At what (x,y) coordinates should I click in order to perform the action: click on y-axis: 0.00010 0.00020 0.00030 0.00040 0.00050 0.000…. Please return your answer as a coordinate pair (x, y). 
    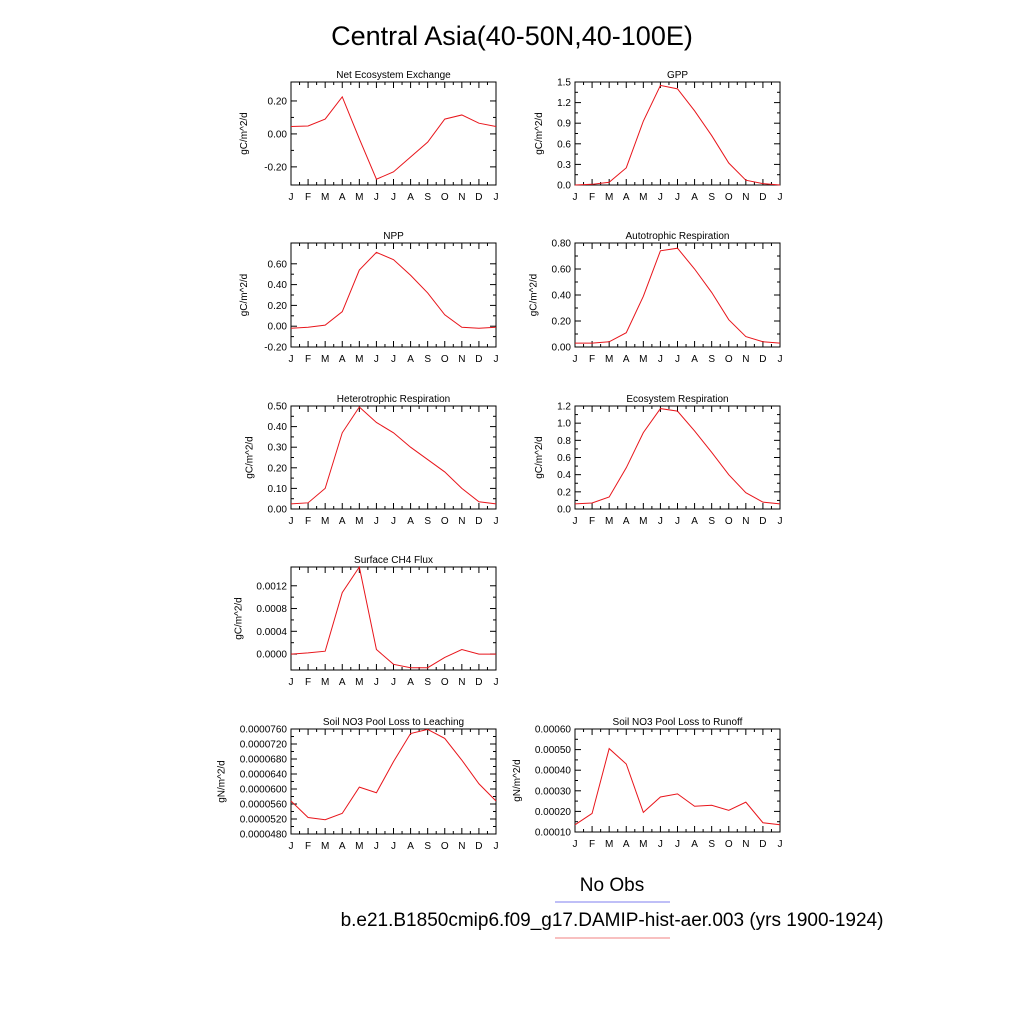
    Looking at the image, I should click on (657, 782).